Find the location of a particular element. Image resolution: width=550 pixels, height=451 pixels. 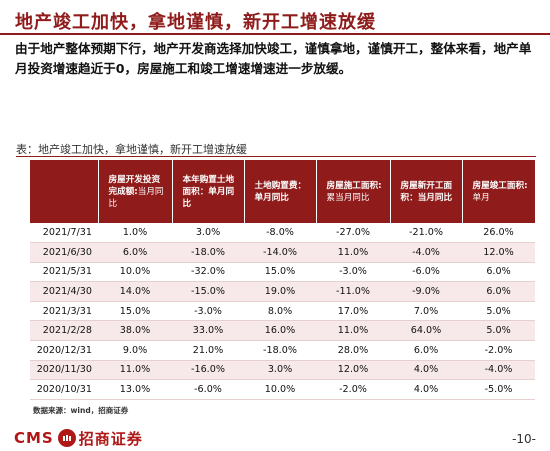

table-row: 2021/2/28 38.0% 33.0% 16.0% 11.0% 64.0% 5.0% is located at coordinates (282, 331).